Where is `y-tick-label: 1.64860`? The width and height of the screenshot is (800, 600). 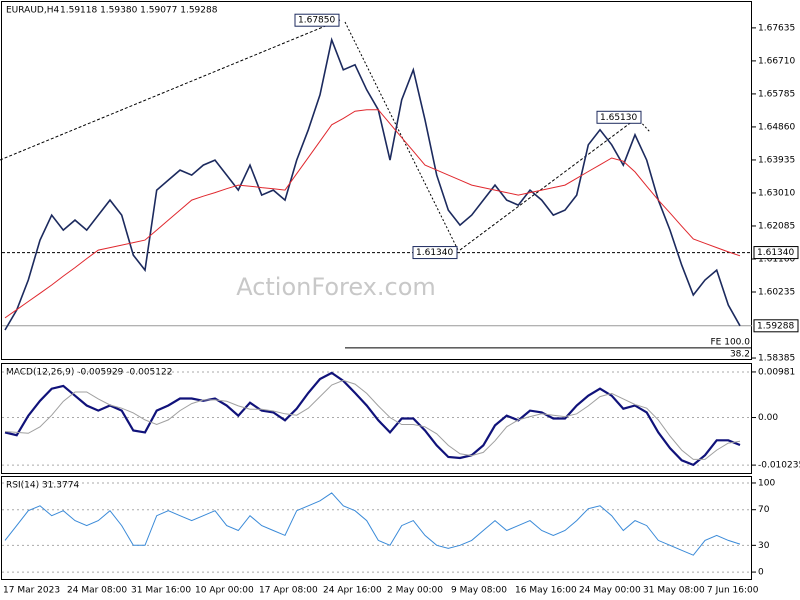
y-tick-label: 1.64860 is located at coordinates (776, 127).